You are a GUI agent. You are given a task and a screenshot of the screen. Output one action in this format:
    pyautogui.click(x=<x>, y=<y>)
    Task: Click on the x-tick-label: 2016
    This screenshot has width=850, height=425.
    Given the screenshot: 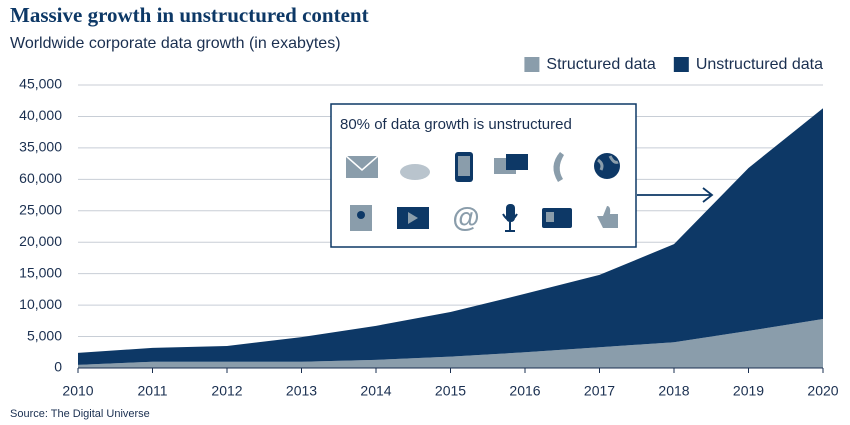 What is the action you would take?
    pyautogui.click(x=524, y=391)
    